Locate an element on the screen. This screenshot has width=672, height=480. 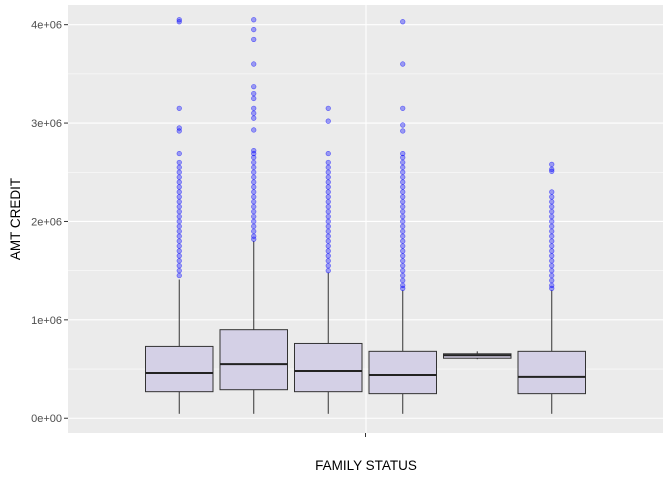
y-tick-label: 1e+06 is located at coordinates (46, 321).